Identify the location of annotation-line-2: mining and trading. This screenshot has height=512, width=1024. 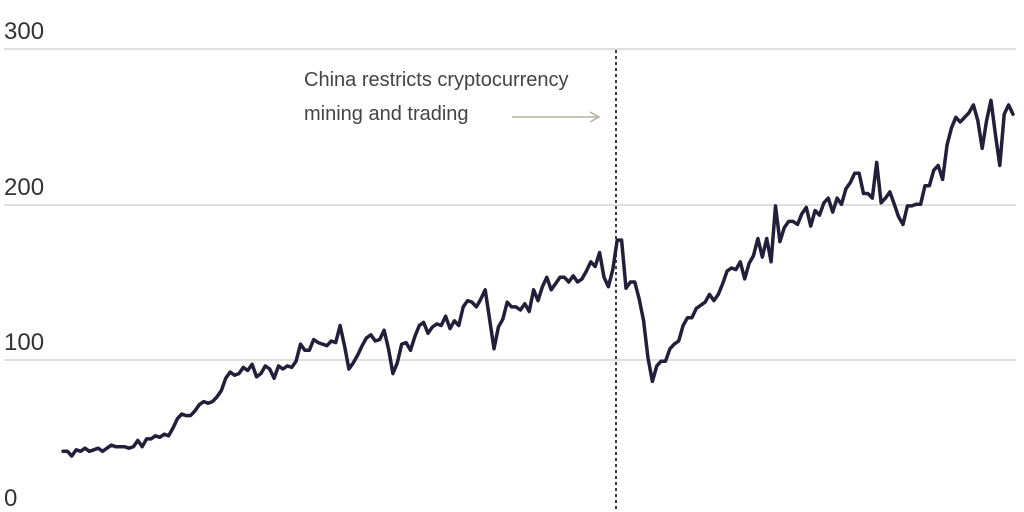
(386, 114).